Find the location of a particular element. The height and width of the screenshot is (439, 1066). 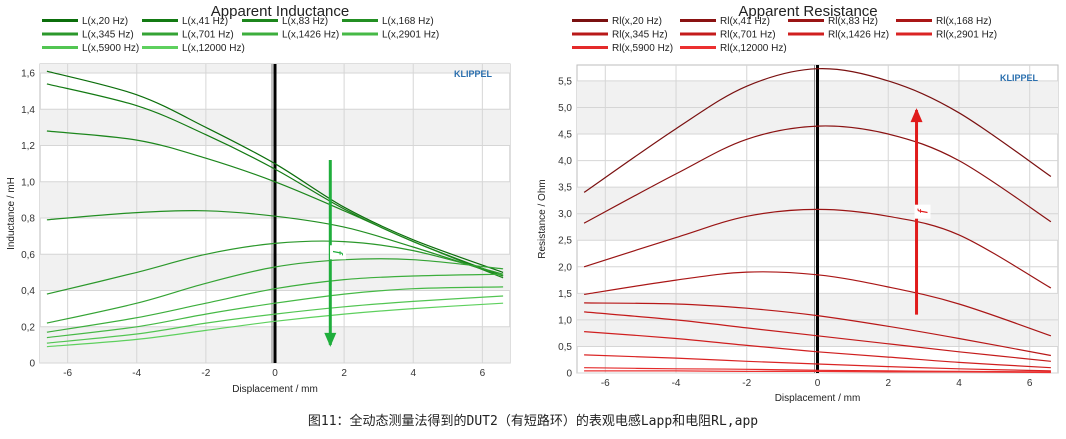

legend-label: L(x,1426 Hz) is located at coordinates (310, 35).